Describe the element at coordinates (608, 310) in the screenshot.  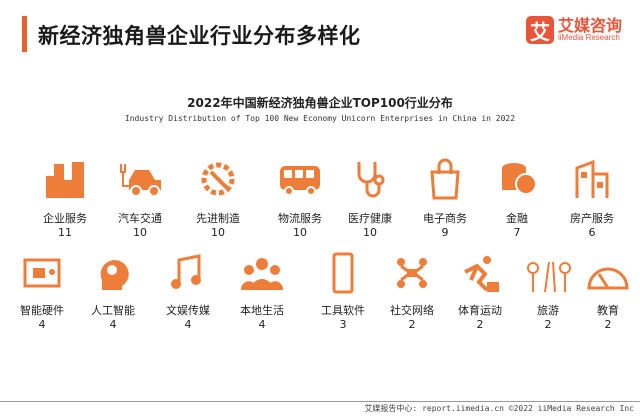
I see `industry-label: 教育` at that location.